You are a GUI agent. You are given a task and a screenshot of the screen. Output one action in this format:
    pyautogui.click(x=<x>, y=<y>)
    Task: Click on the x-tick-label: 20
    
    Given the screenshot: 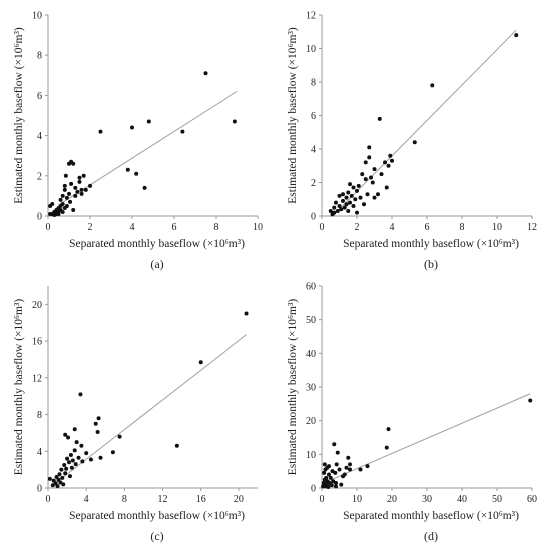 What is the action you would take?
    pyautogui.click(x=392, y=499)
    